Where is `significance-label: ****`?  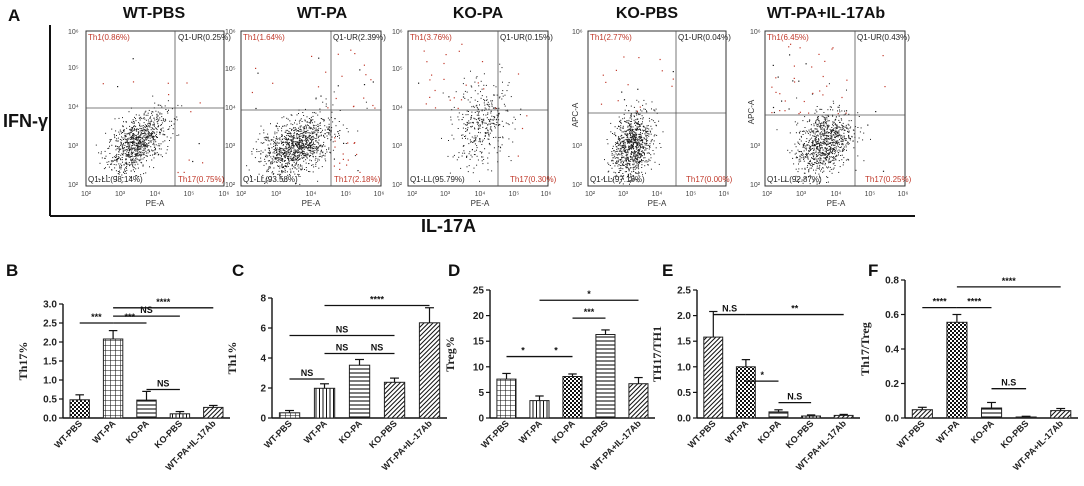
significance-label: **** is located at coordinates (163, 302).